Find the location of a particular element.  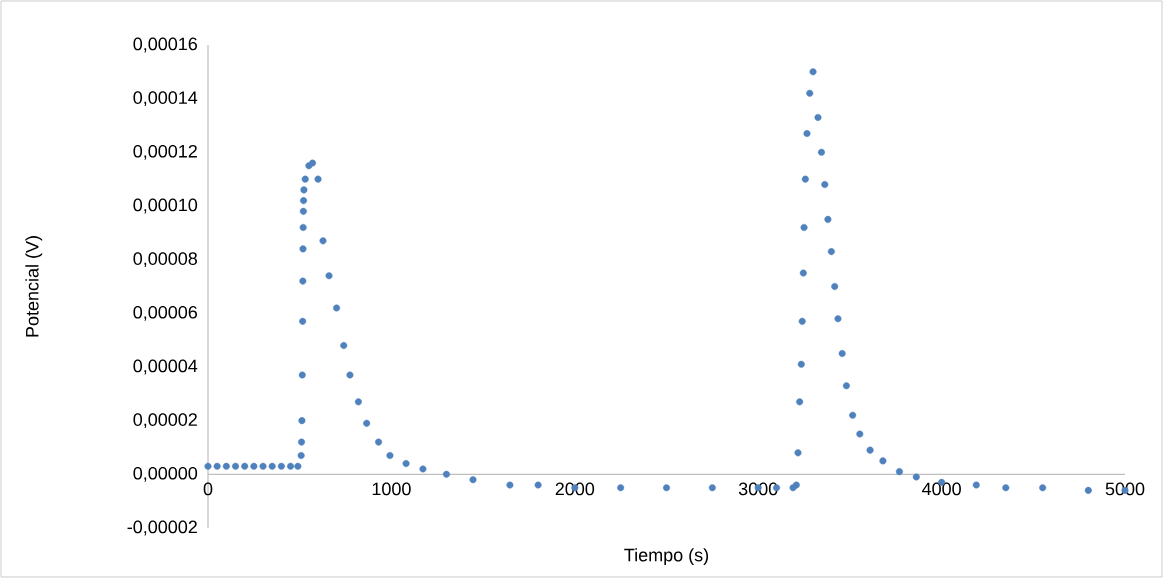

x-tick-label: 4000 is located at coordinates (941, 489).